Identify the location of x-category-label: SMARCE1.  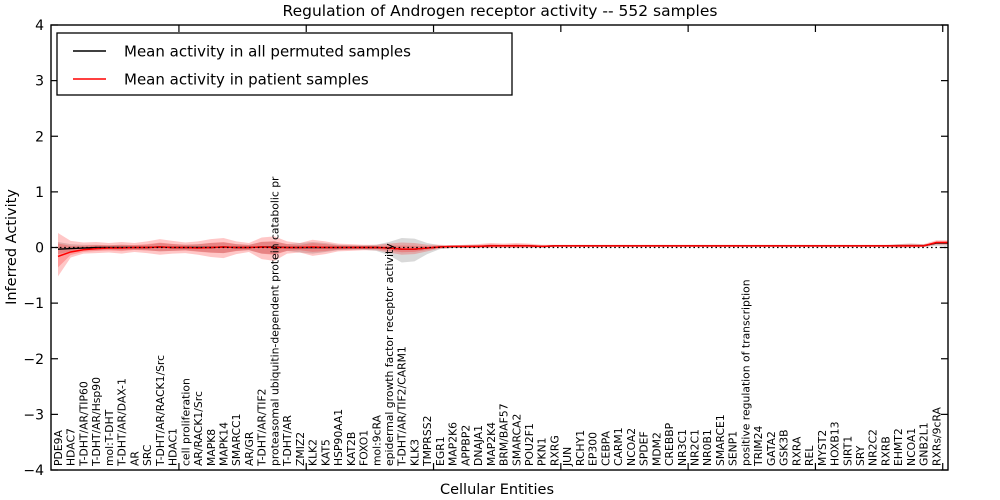
(720, 440).